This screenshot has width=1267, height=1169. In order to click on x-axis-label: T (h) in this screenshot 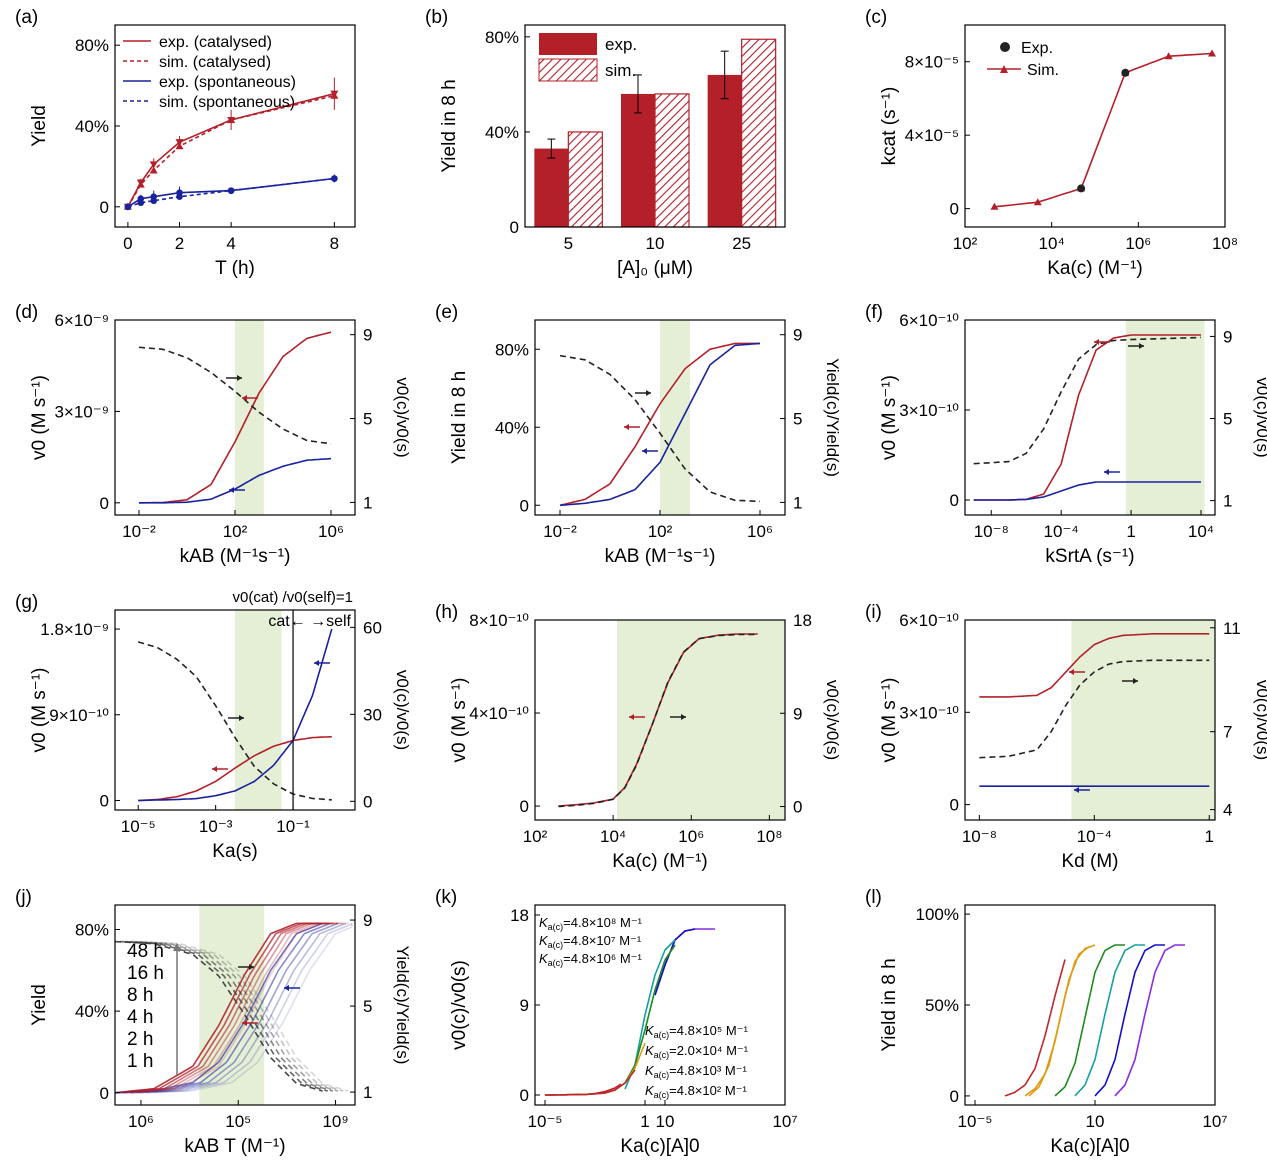, I will do `click(235, 268)`.